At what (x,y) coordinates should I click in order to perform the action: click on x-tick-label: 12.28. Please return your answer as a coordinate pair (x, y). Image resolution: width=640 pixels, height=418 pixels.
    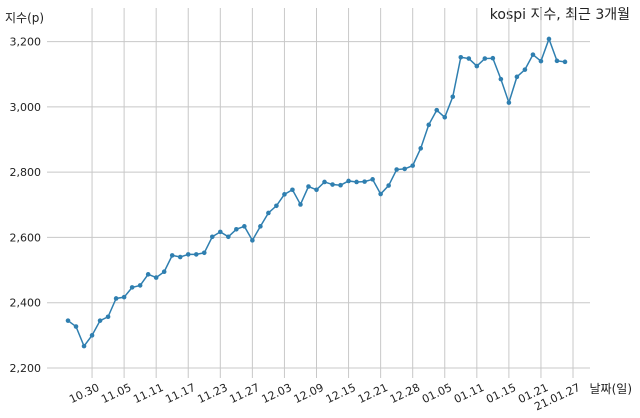
    Looking at the image, I should click on (405, 393).